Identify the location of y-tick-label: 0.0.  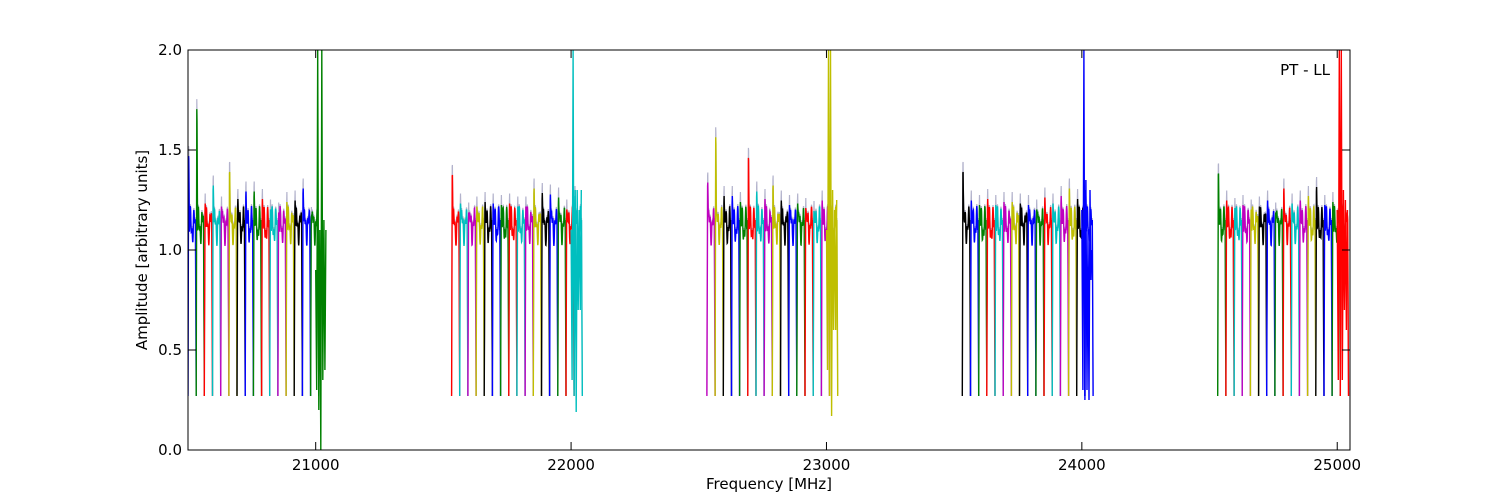
(170, 450).